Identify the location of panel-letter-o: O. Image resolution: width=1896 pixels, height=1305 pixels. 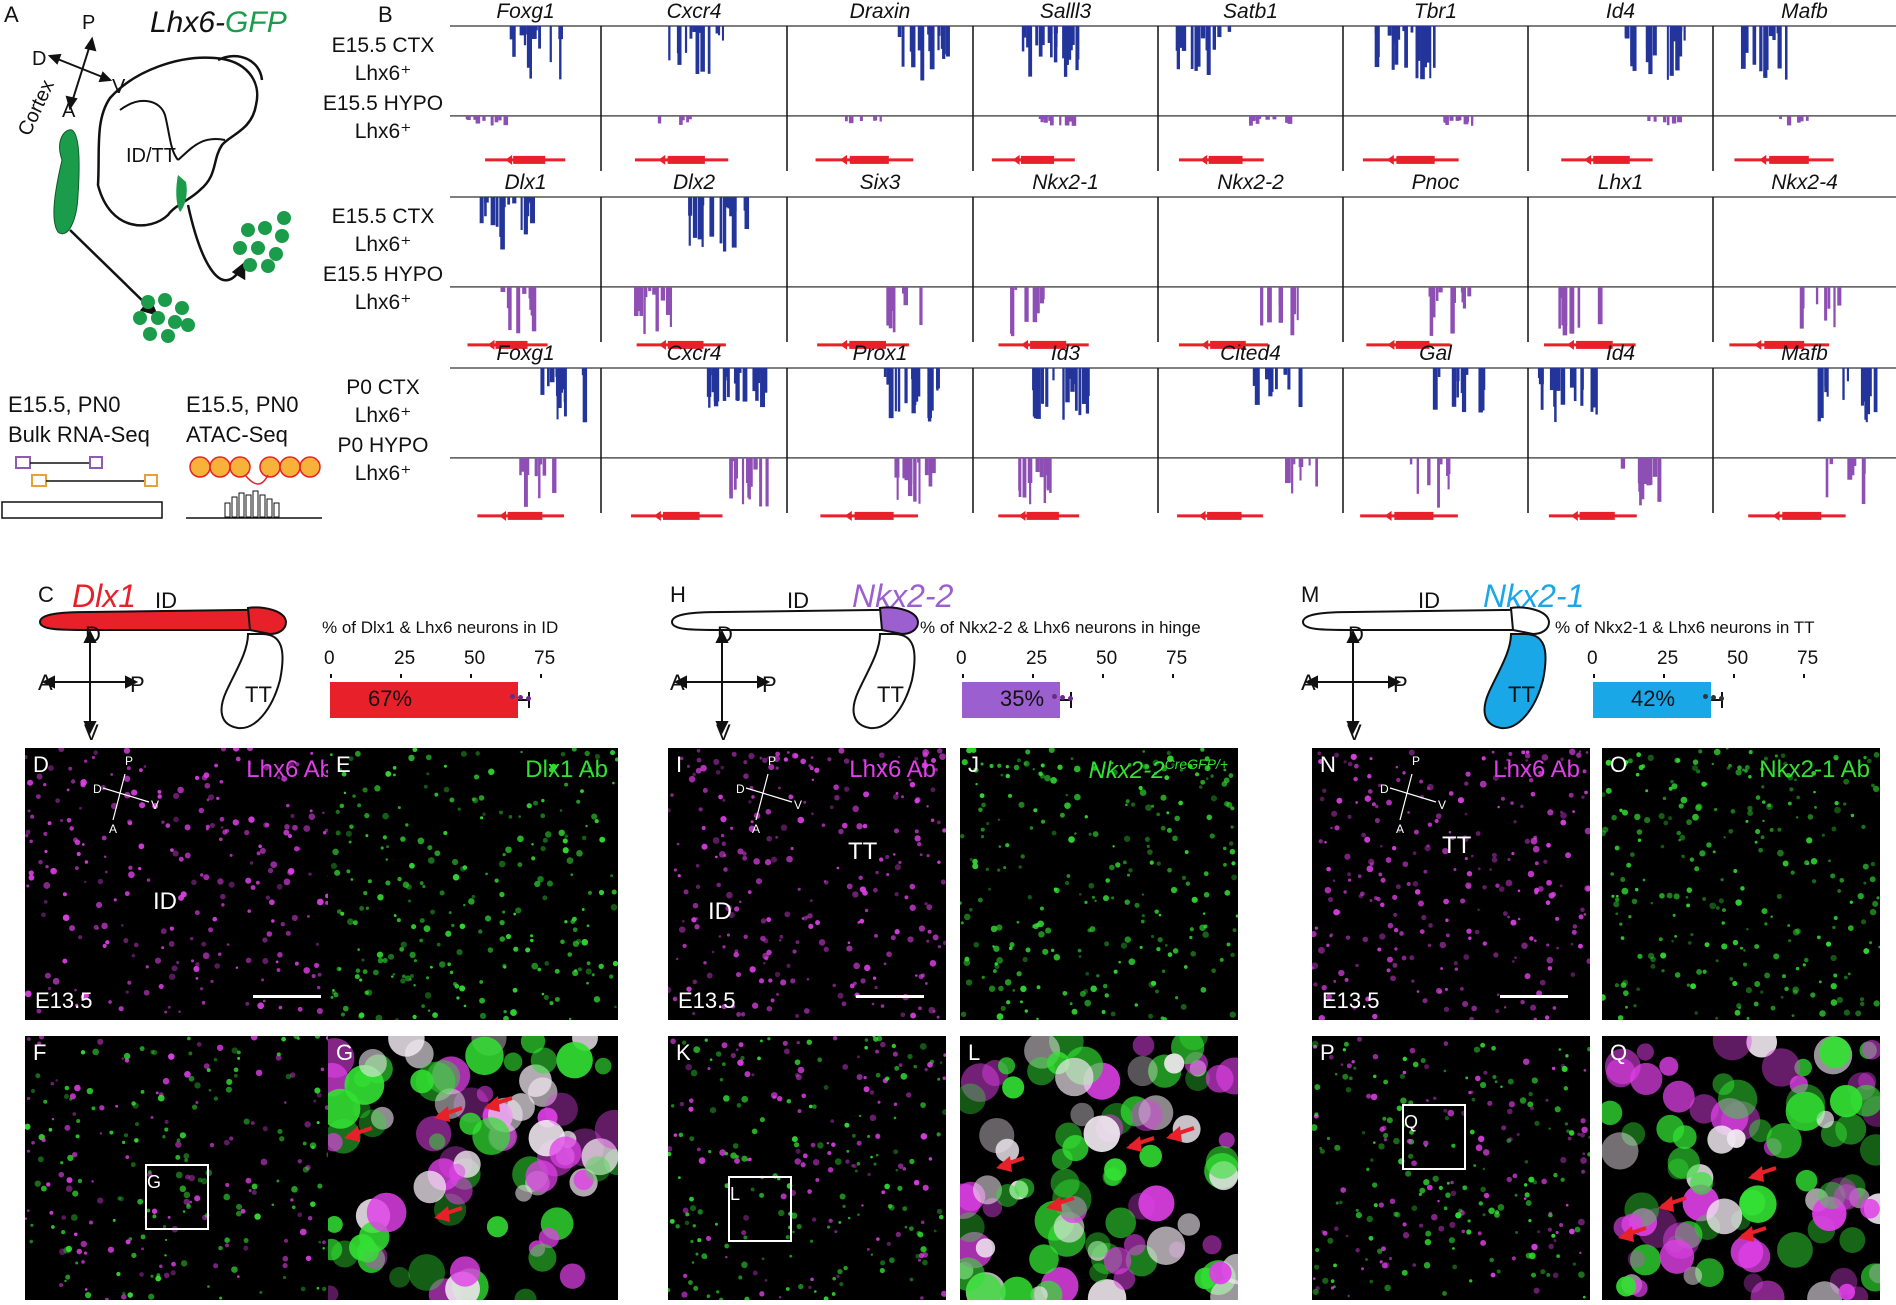
(1619, 764).